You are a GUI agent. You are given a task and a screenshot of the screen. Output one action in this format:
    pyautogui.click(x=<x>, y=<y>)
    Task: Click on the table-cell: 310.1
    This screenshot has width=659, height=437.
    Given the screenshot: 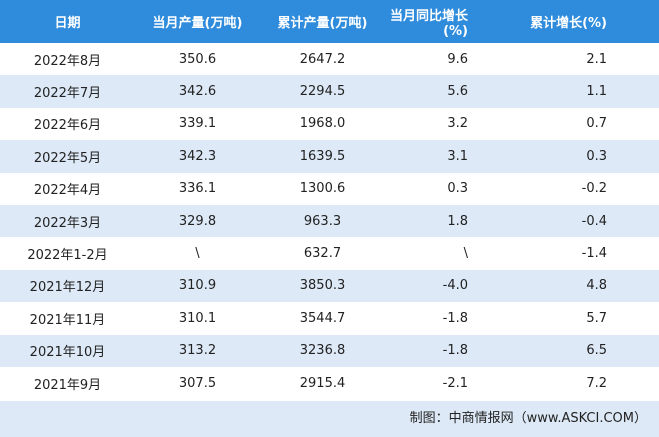 What is the action you would take?
    pyautogui.click(x=197, y=318)
    